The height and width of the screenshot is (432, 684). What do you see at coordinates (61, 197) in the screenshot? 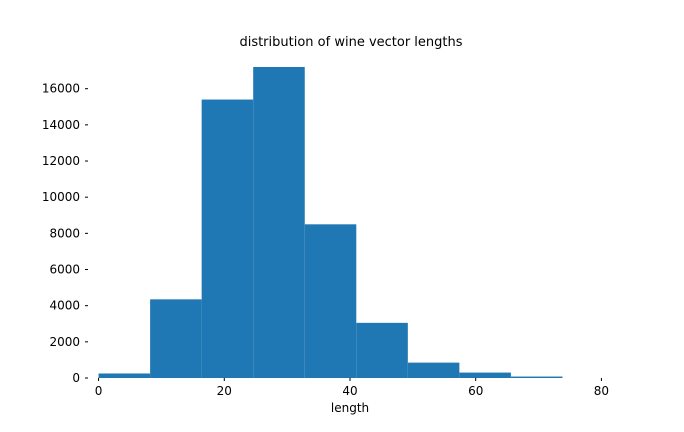
I see `y-tick-label: 10000` at bounding box center [61, 197].